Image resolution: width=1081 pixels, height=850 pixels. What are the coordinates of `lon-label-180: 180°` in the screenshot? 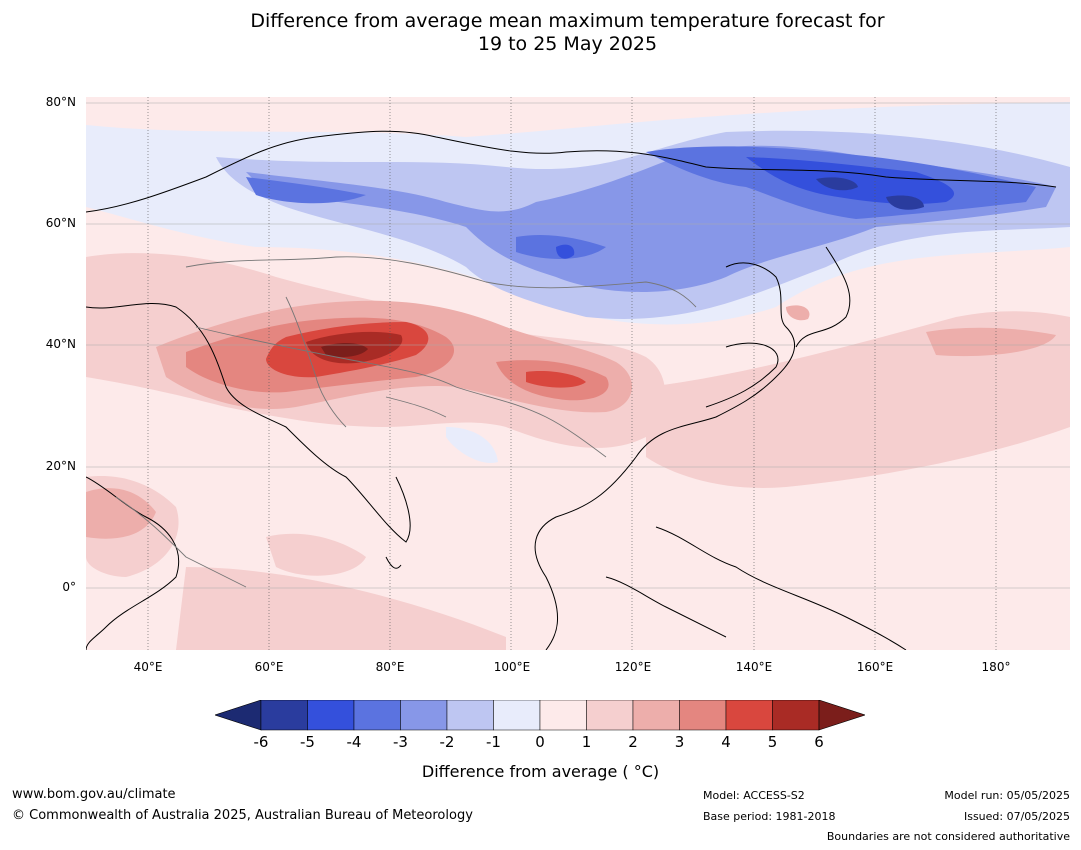 It's located at (996, 667).